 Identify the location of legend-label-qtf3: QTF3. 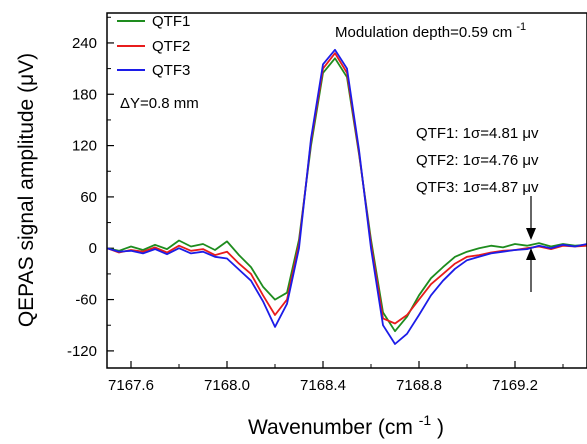
(171, 70).